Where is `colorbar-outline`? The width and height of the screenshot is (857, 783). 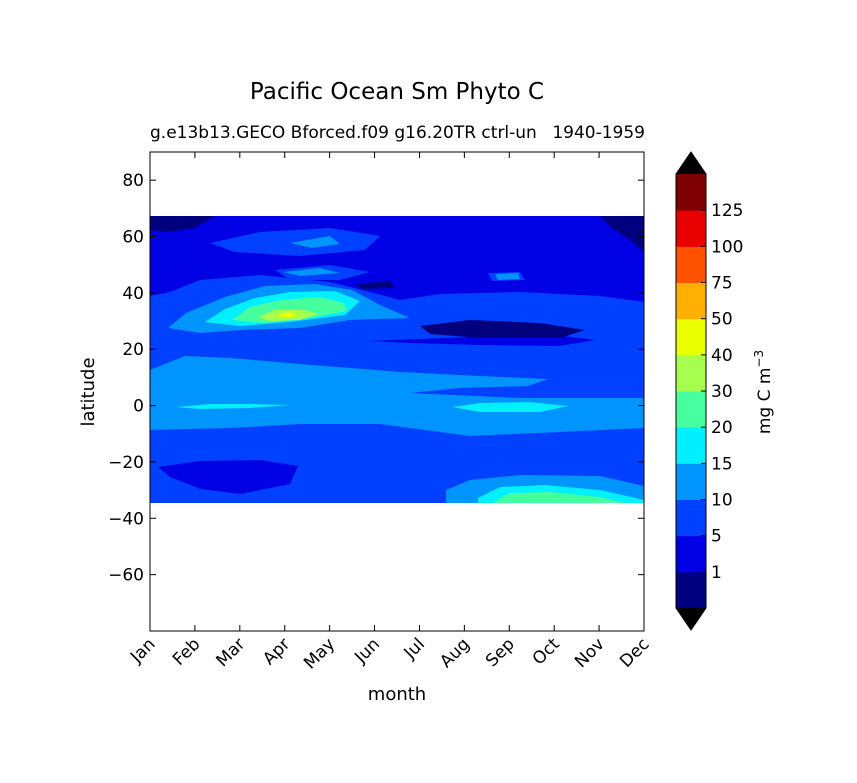
colorbar-outline is located at coordinates (691, 391).